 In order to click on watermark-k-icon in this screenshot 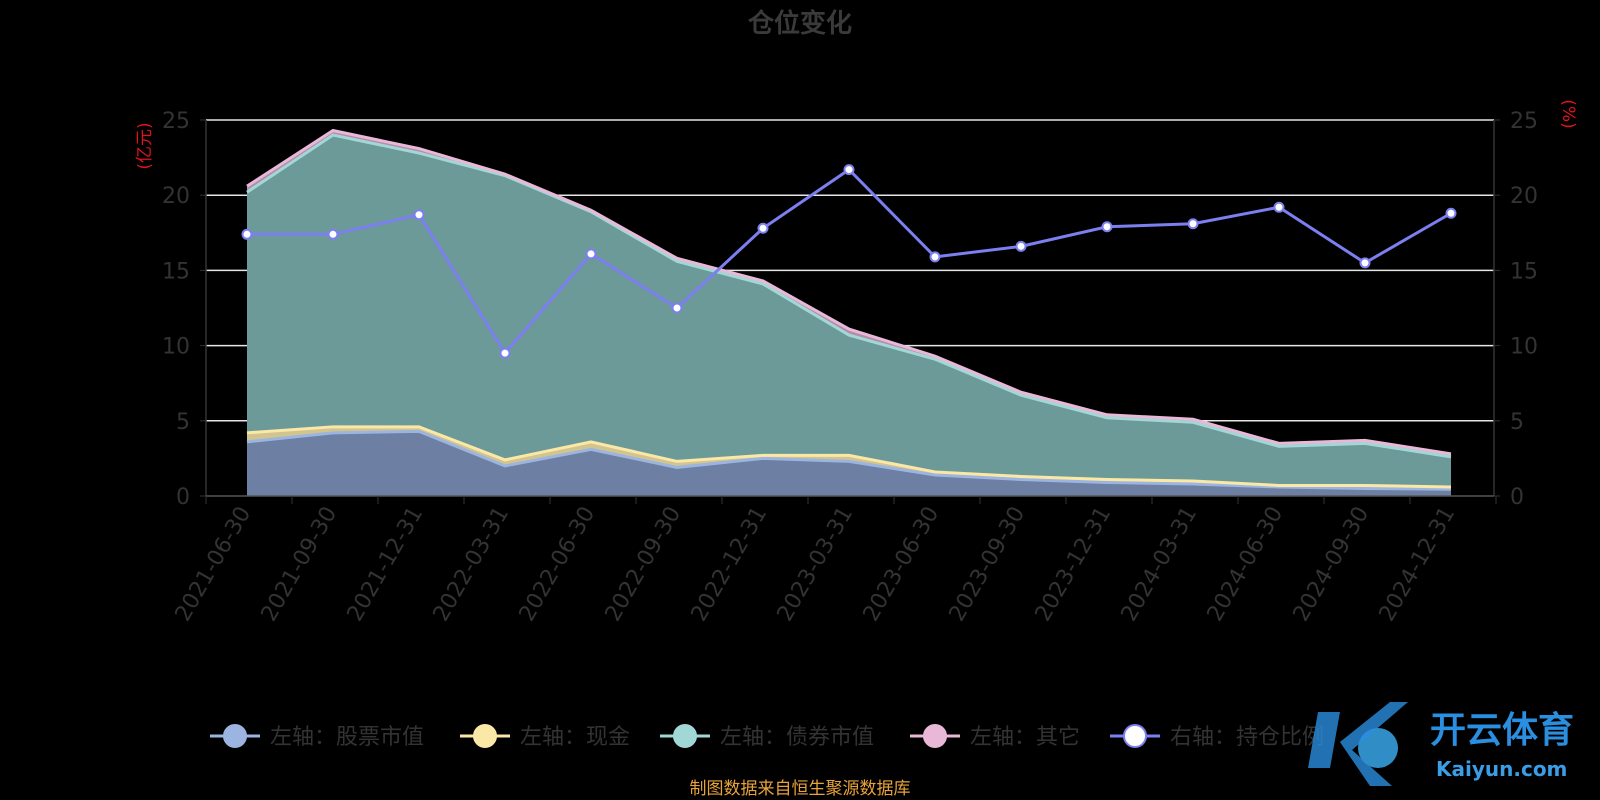, I will do `click(1358, 744)`.